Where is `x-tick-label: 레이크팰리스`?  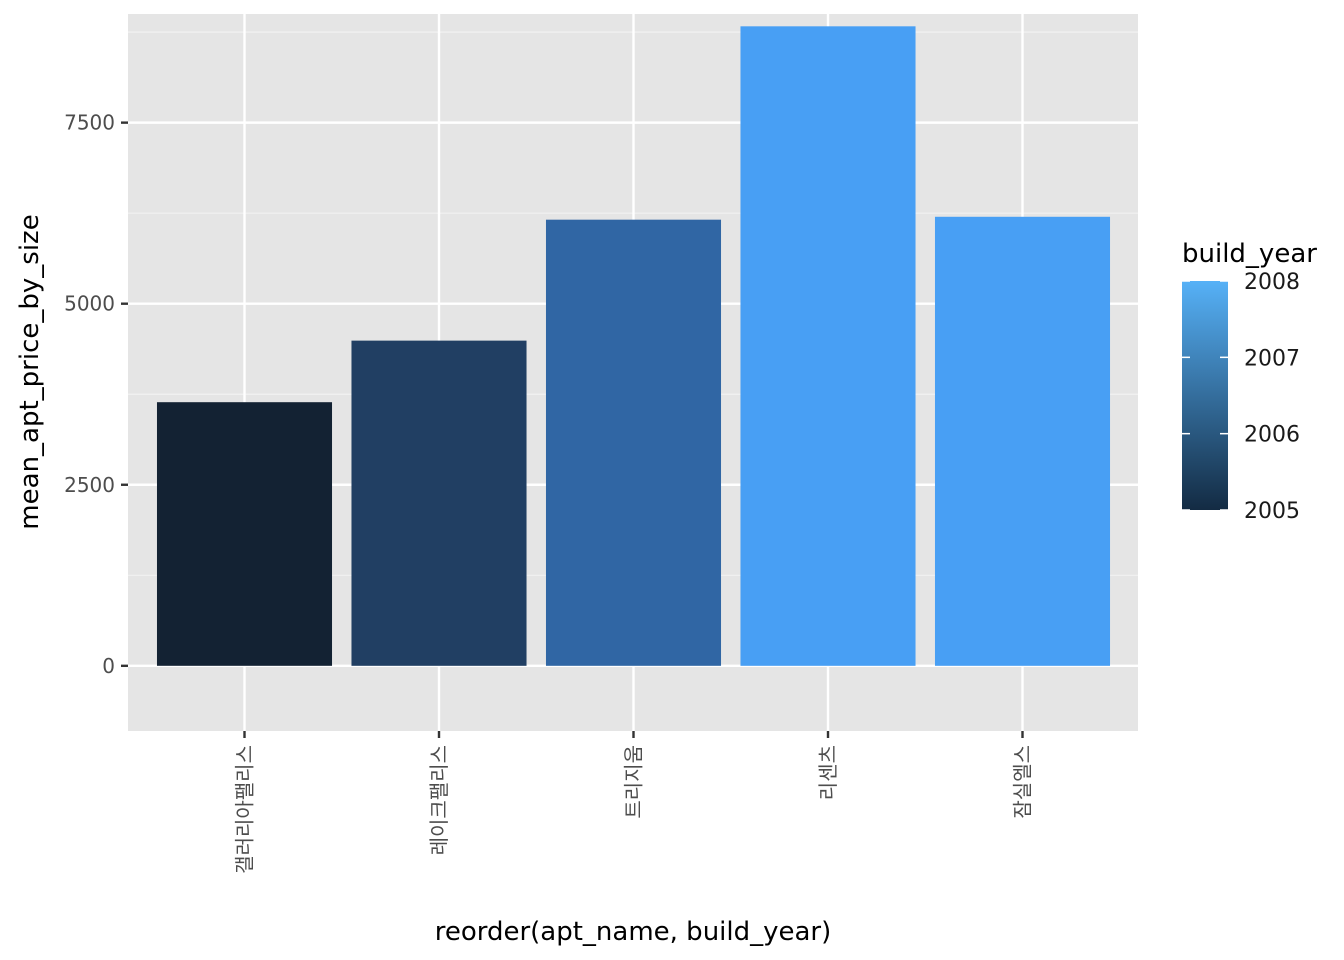
x-tick-label: 레이크팰리스 is located at coordinates (439, 800).